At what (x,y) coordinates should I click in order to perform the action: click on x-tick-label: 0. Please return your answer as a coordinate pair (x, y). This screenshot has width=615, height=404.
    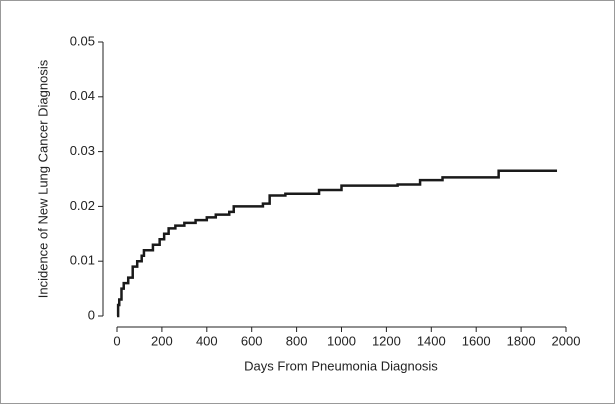
    Looking at the image, I should click on (116, 340).